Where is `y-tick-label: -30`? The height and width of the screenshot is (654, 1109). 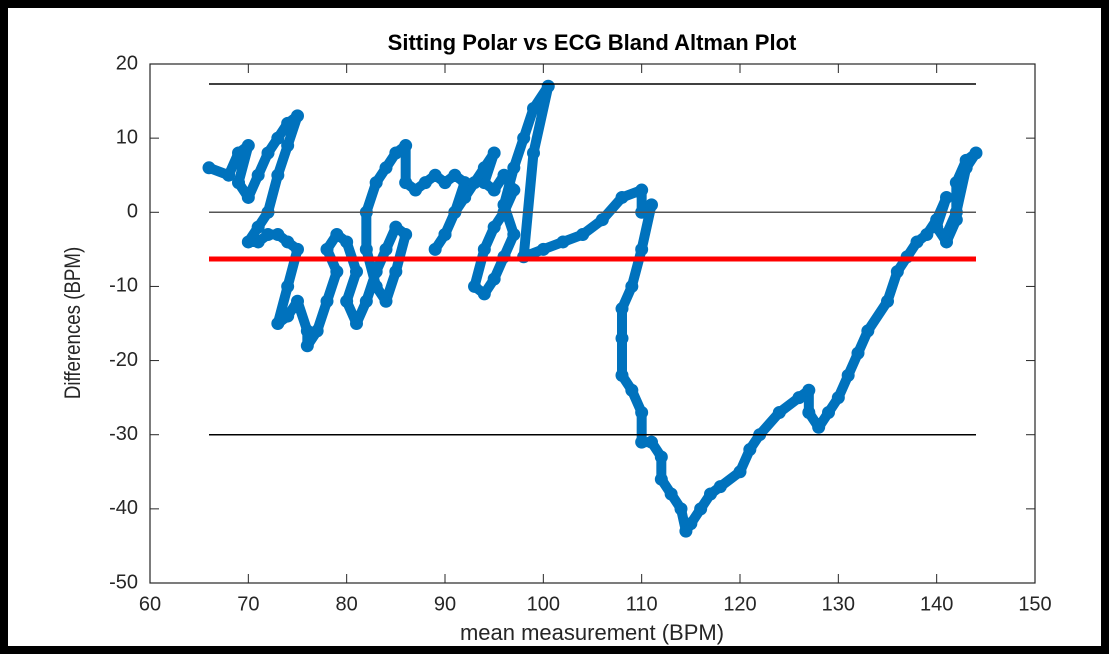 y-tick-label: -30 is located at coordinates (123, 434).